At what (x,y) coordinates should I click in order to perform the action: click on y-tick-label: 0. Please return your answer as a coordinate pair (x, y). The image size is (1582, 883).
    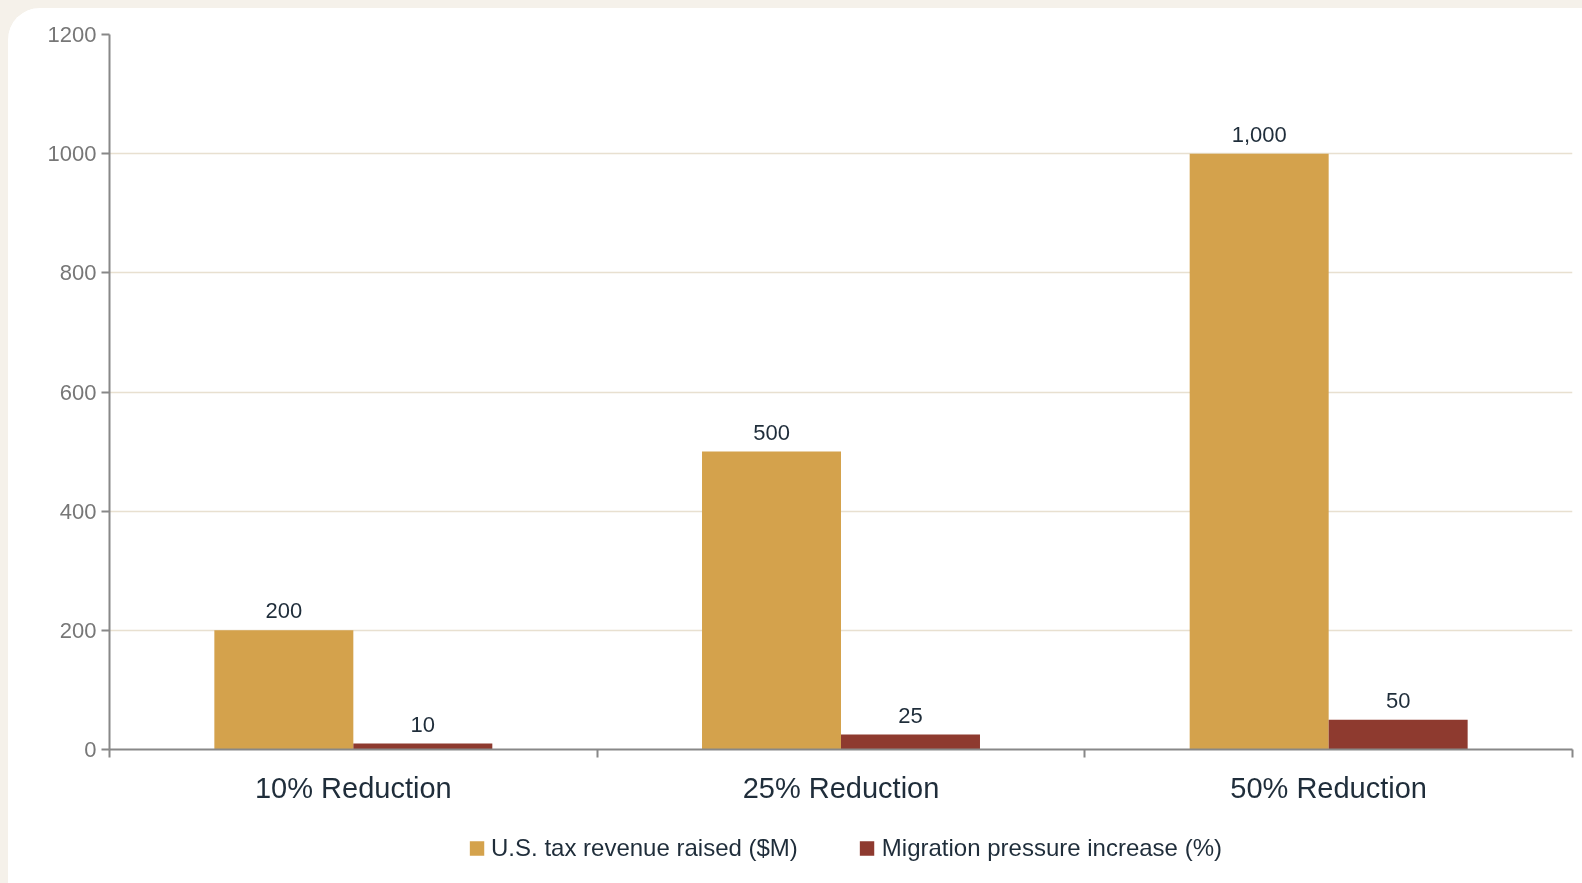
    Looking at the image, I should click on (90, 749).